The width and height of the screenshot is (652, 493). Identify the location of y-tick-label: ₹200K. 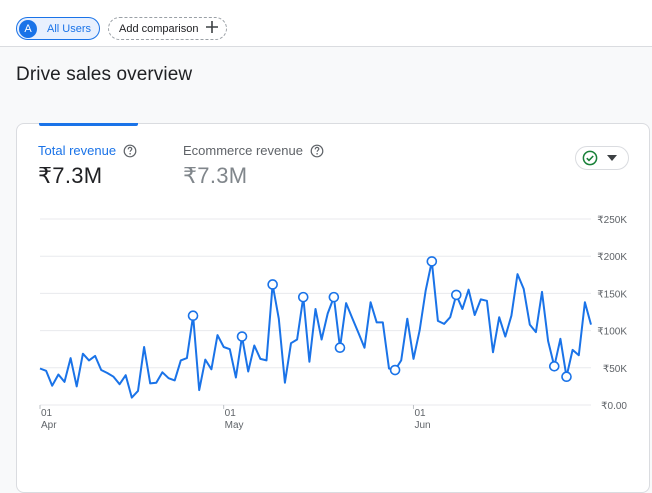
(612, 257).